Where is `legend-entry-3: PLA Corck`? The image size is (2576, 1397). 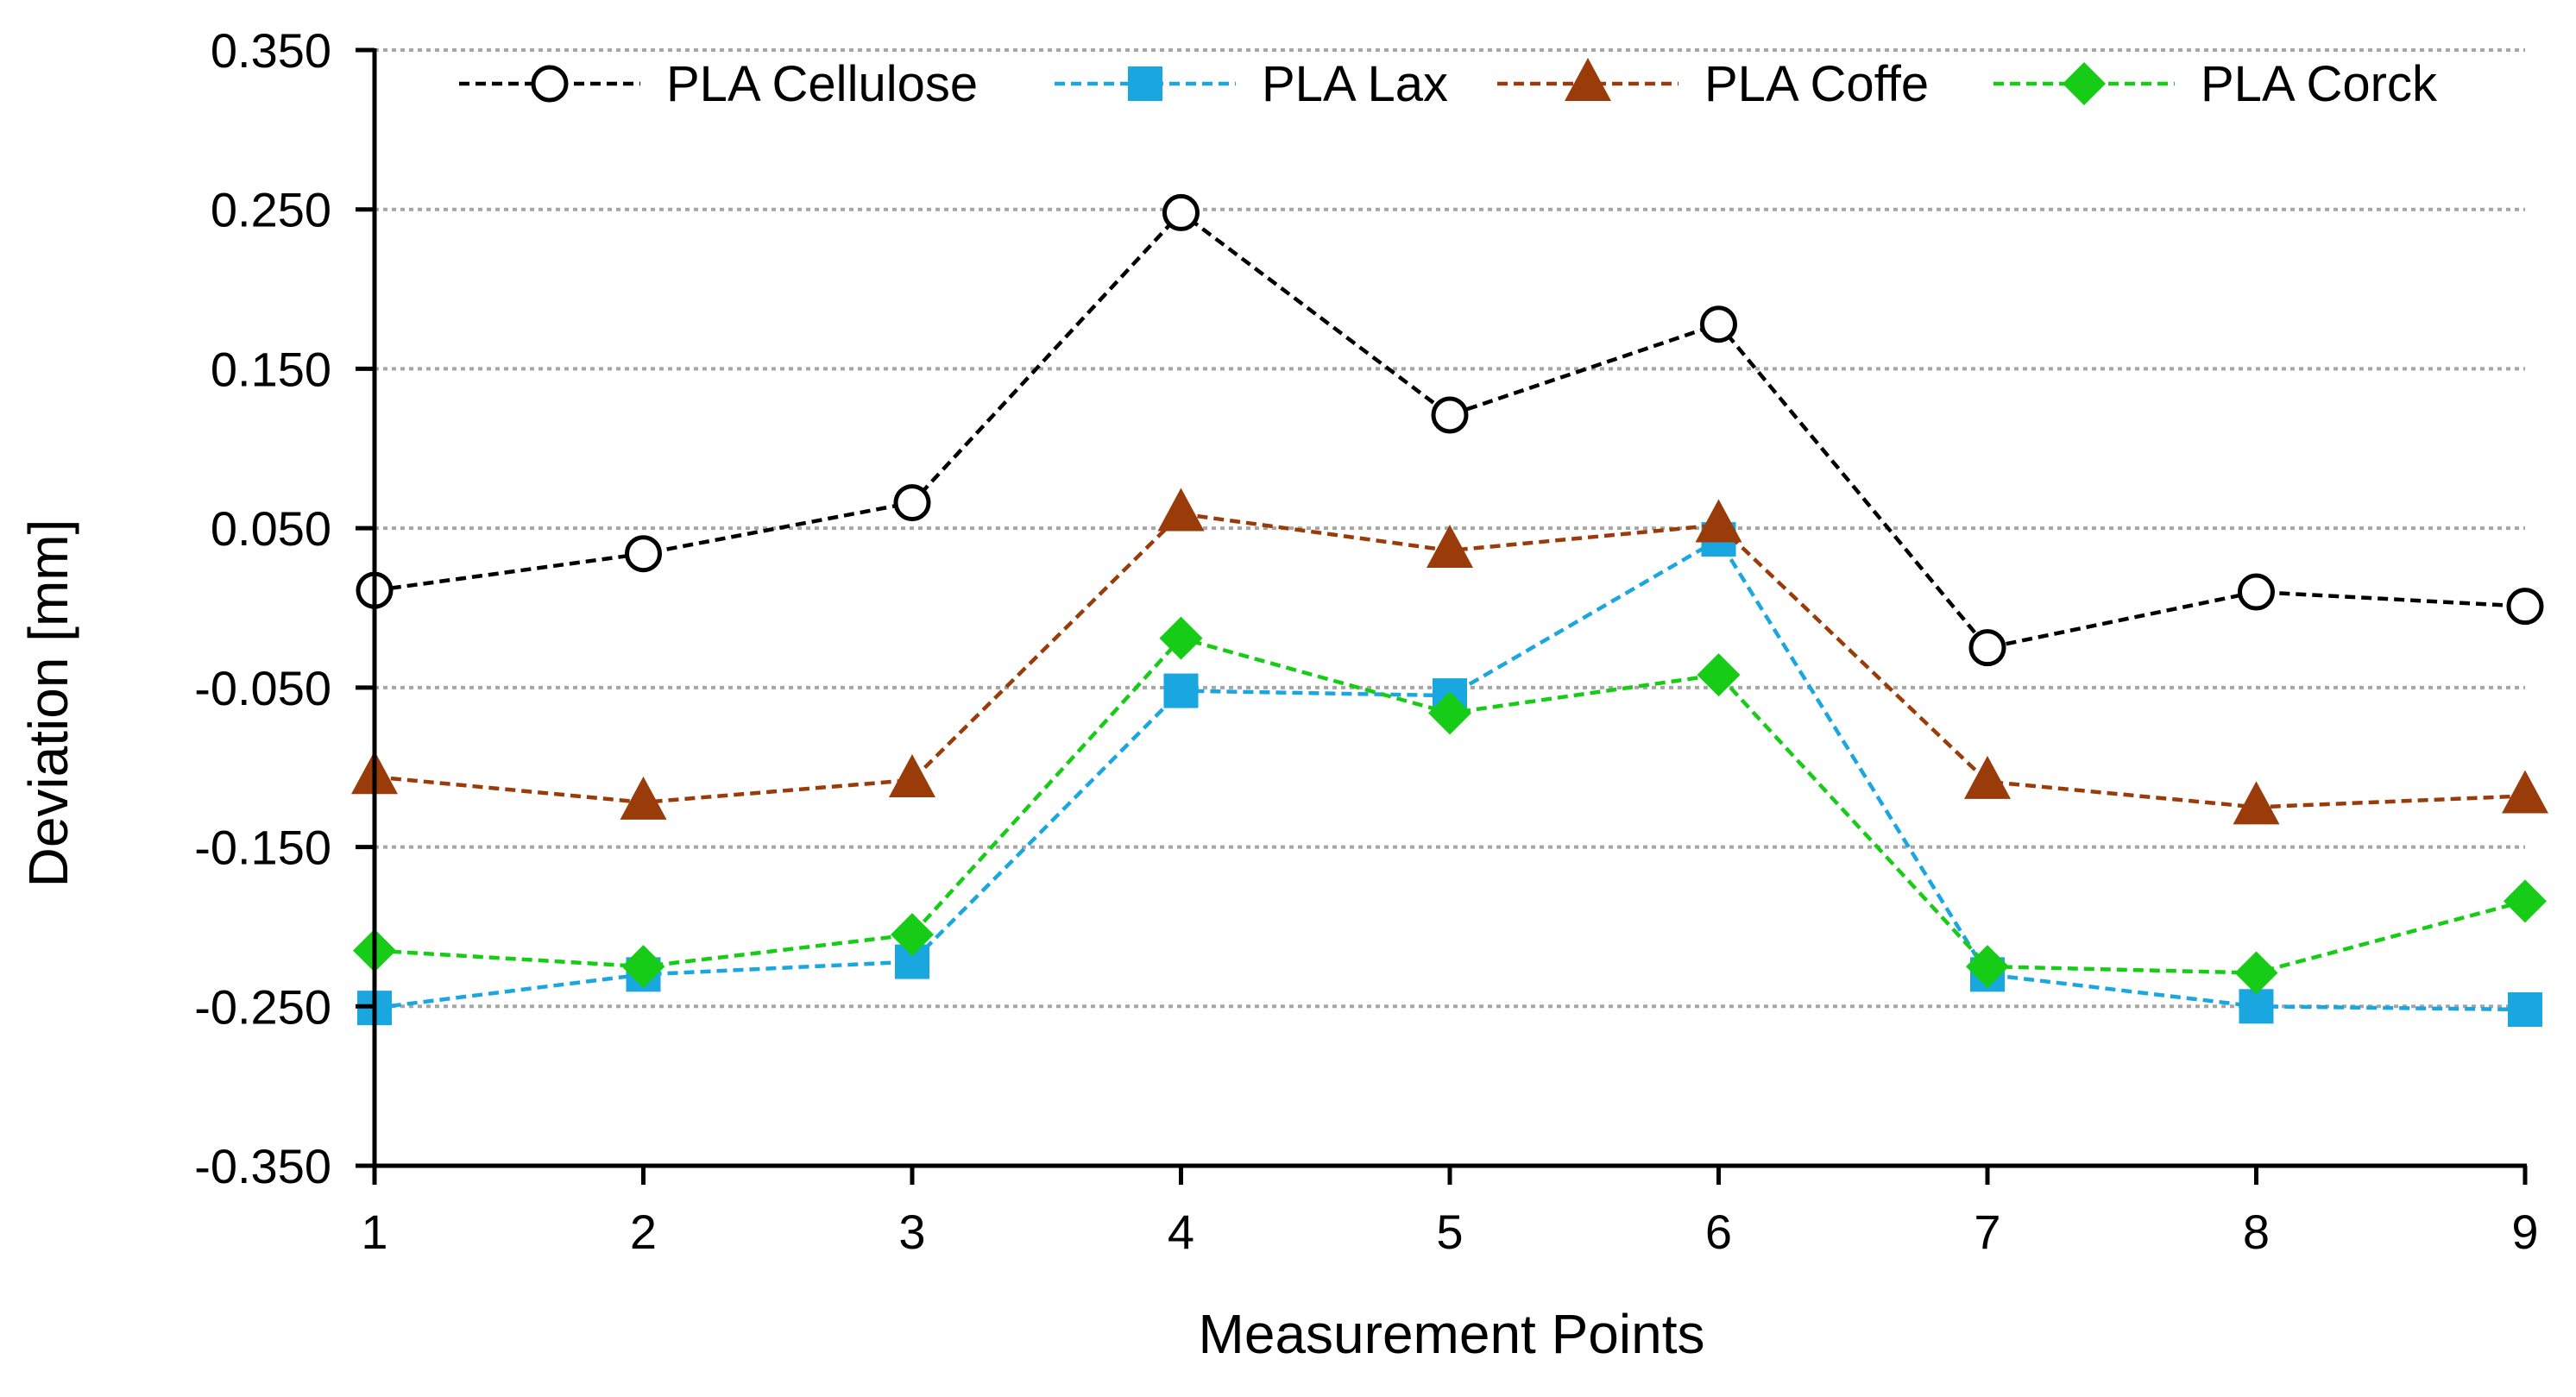
legend-entry-3: PLA Corck is located at coordinates (2215, 84).